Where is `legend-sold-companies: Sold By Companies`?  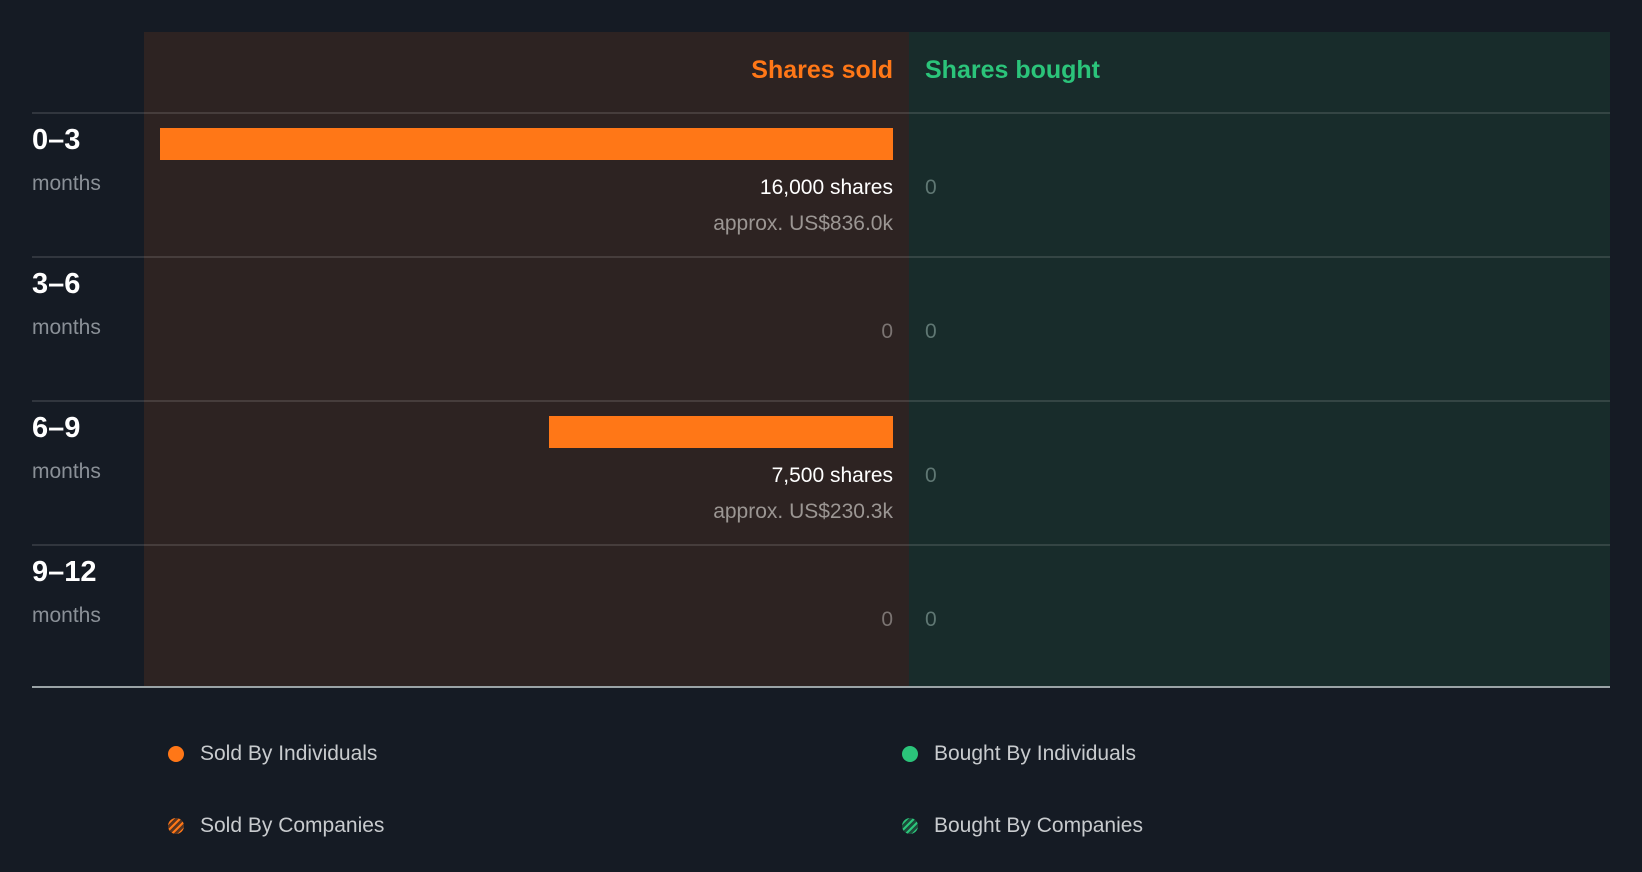
legend-sold-companies: Sold By Companies is located at coordinates (276, 826).